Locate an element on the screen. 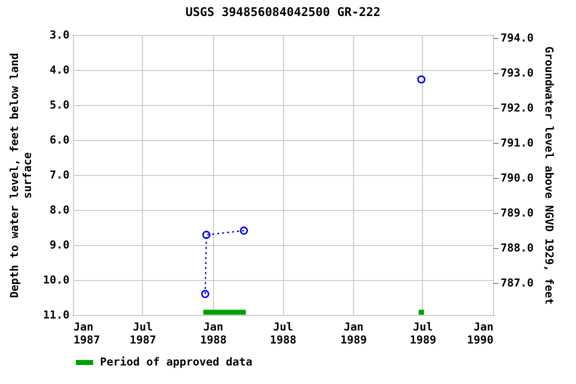 The width and height of the screenshot is (576, 384). y-tick-label: 4.0 is located at coordinates (60, 70).